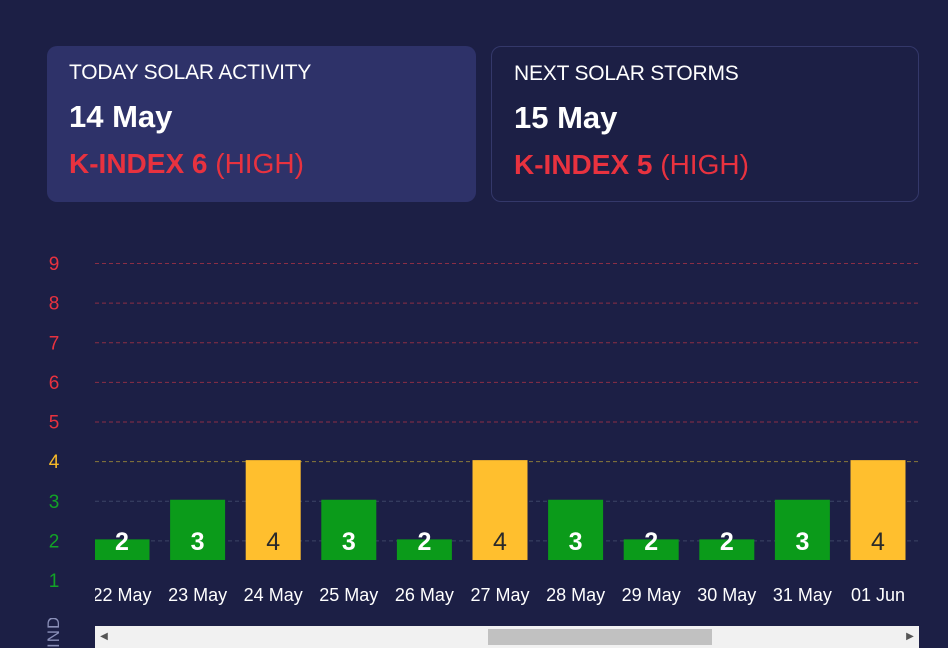  What do you see at coordinates (54, 264) in the screenshot?
I see `y-tick-label: 9` at bounding box center [54, 264].